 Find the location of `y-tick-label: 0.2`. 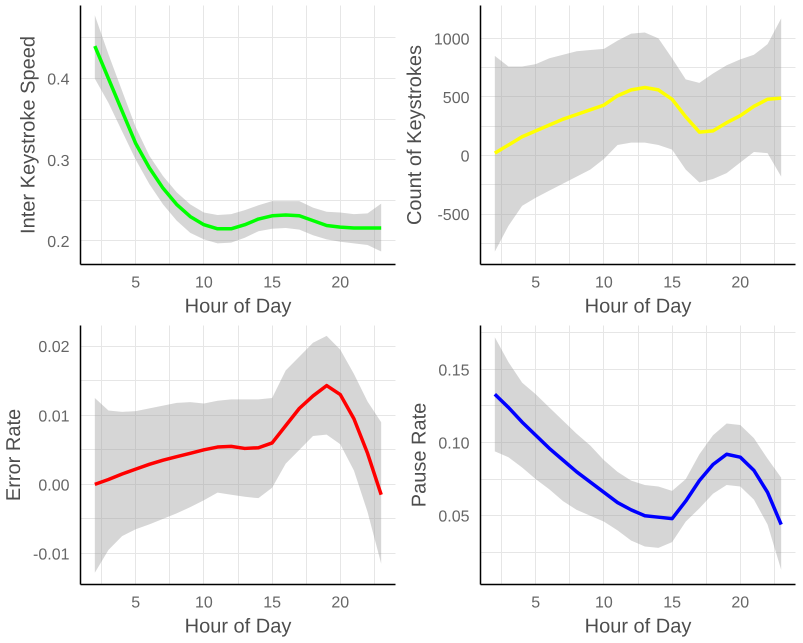

y-tick-label: 0.2 is located at coordinates (58, 242).